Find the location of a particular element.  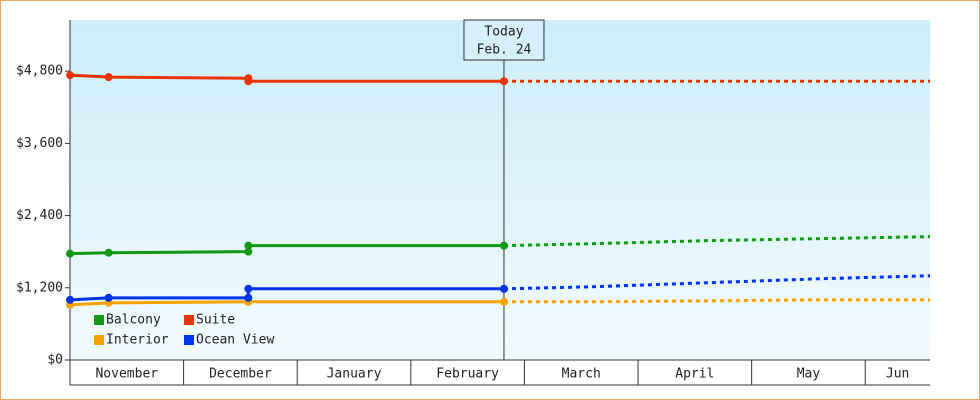

x-tick-label: February is located at coordinates (467, 374).